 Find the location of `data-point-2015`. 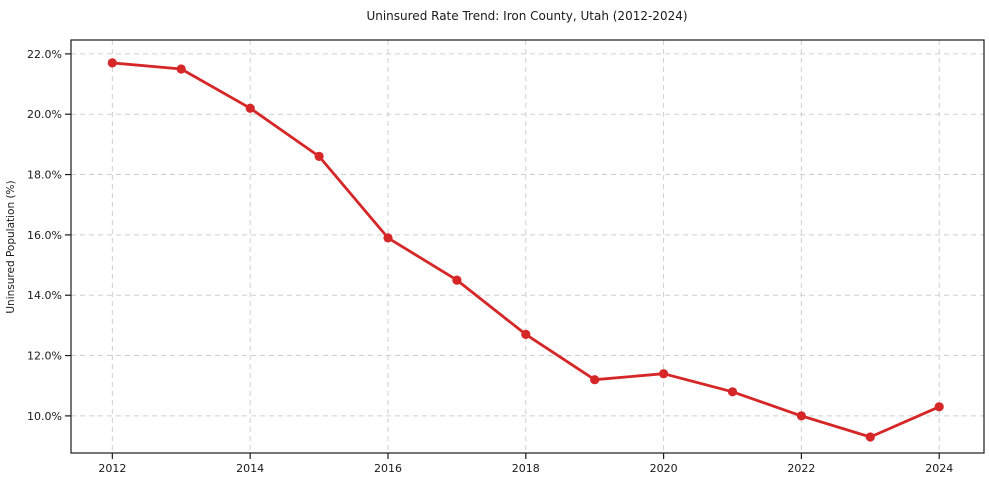

data-point-2015 is located at coordinates (319, 156).